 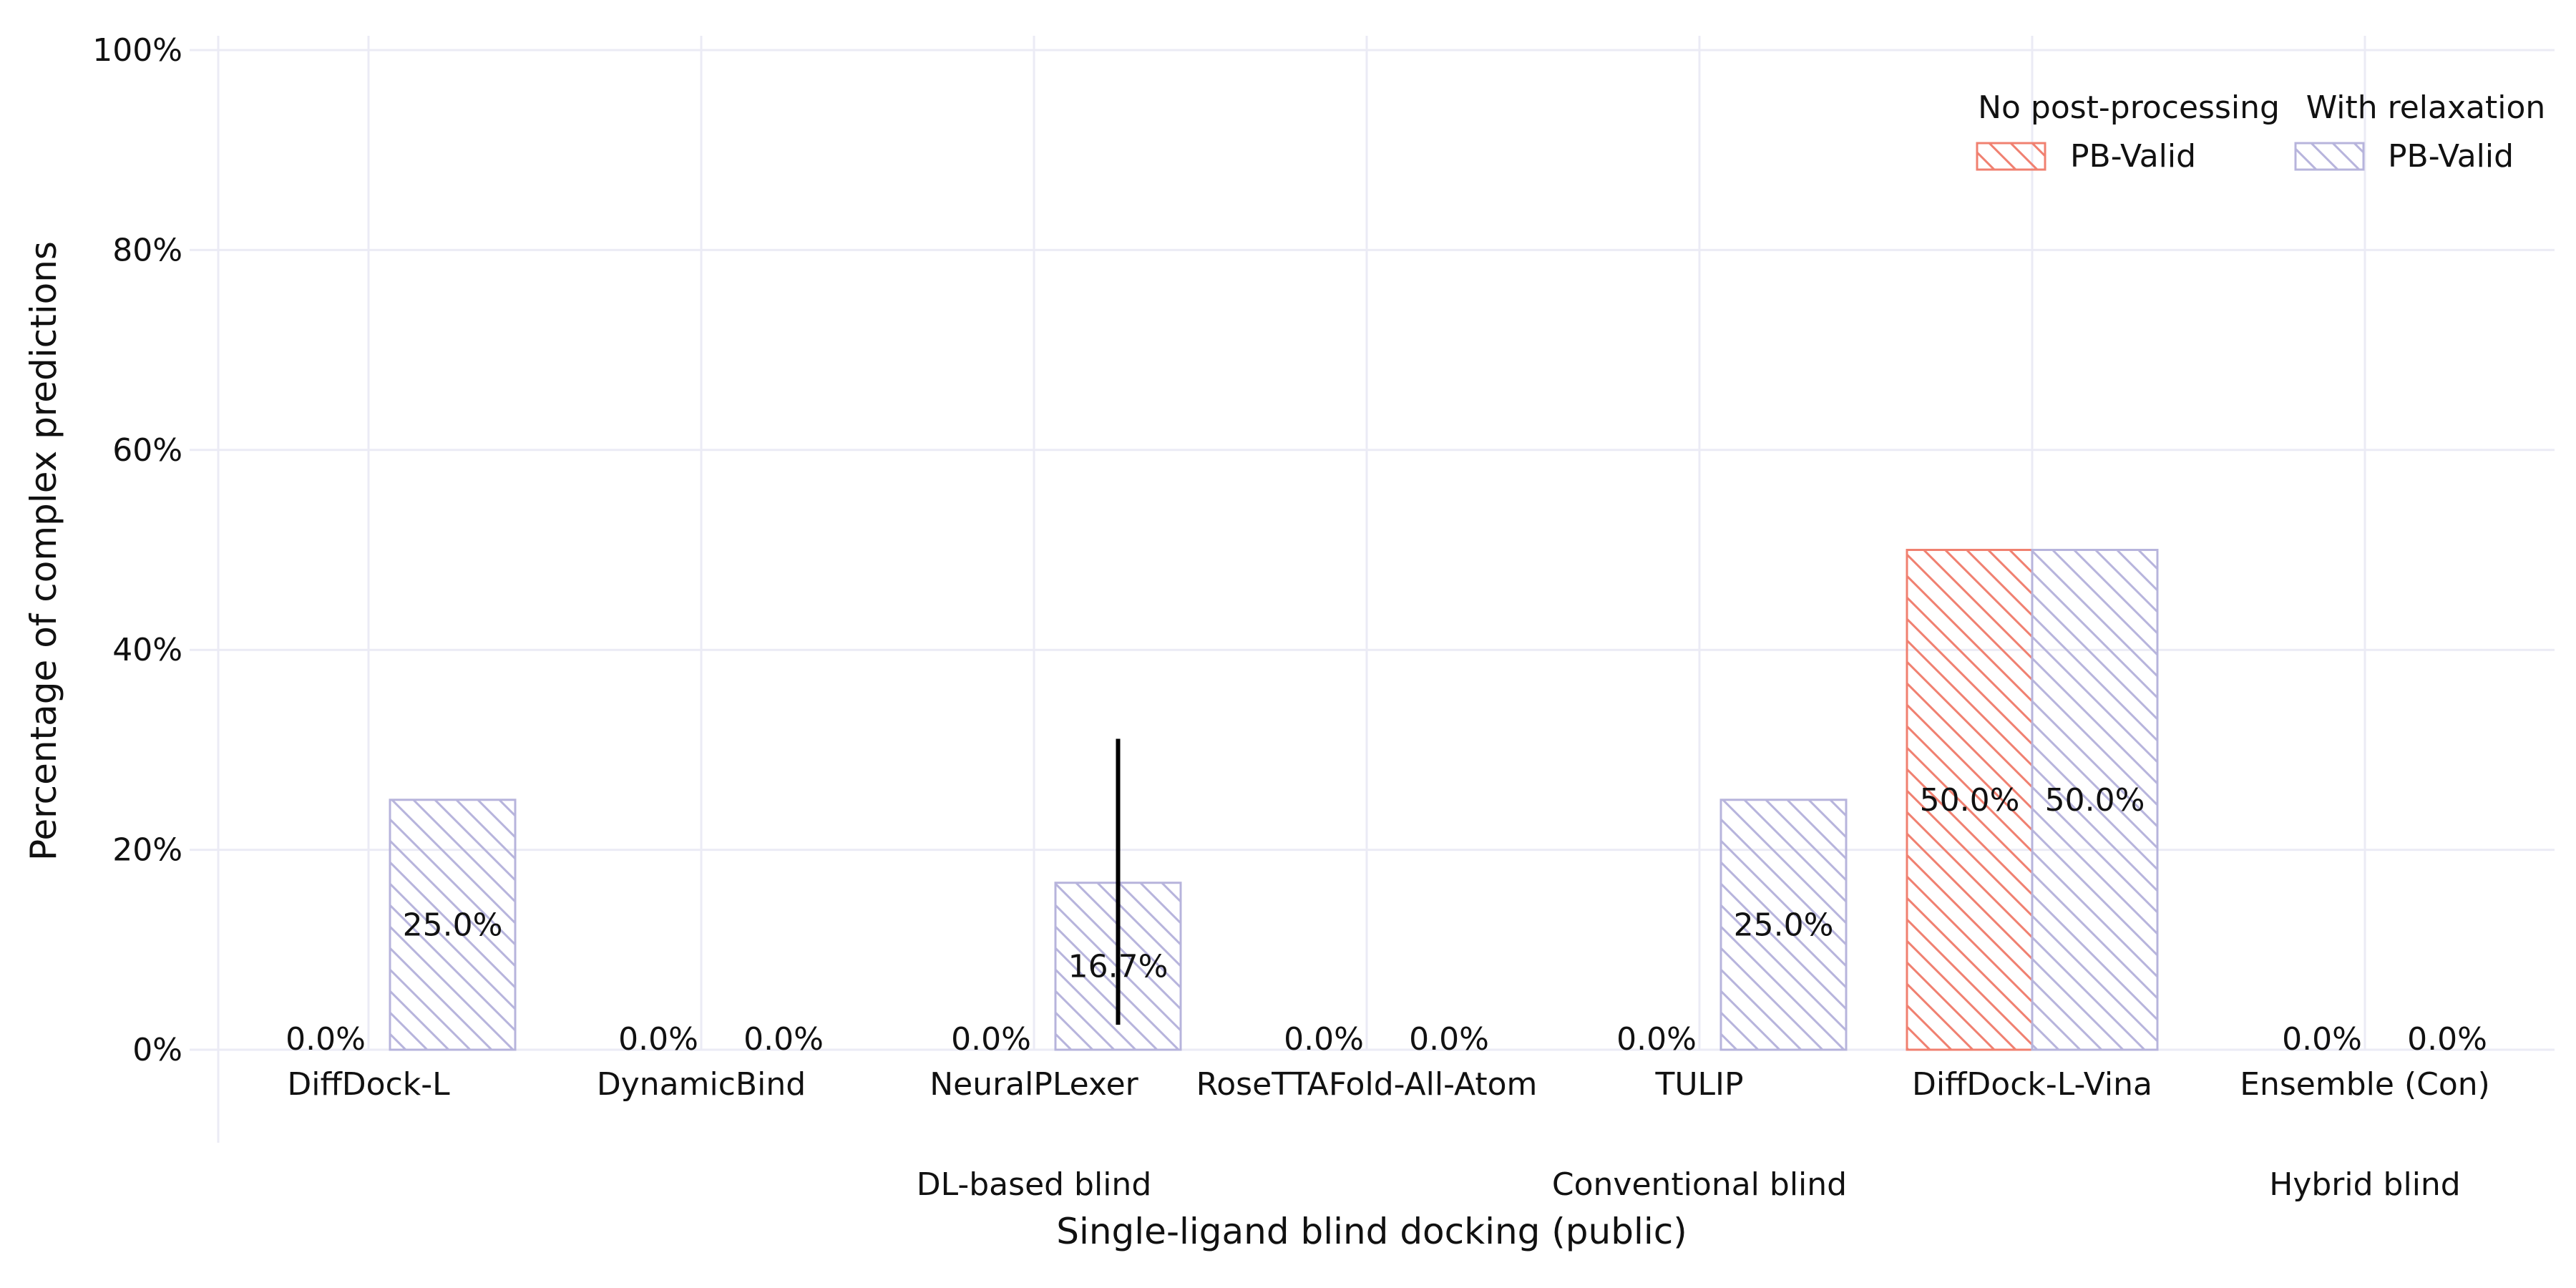 What do you see at coordinates (1699, 1184) in the screenshot?
I see `group-label: Conventional blind` at bounding box center [1699, 1184].